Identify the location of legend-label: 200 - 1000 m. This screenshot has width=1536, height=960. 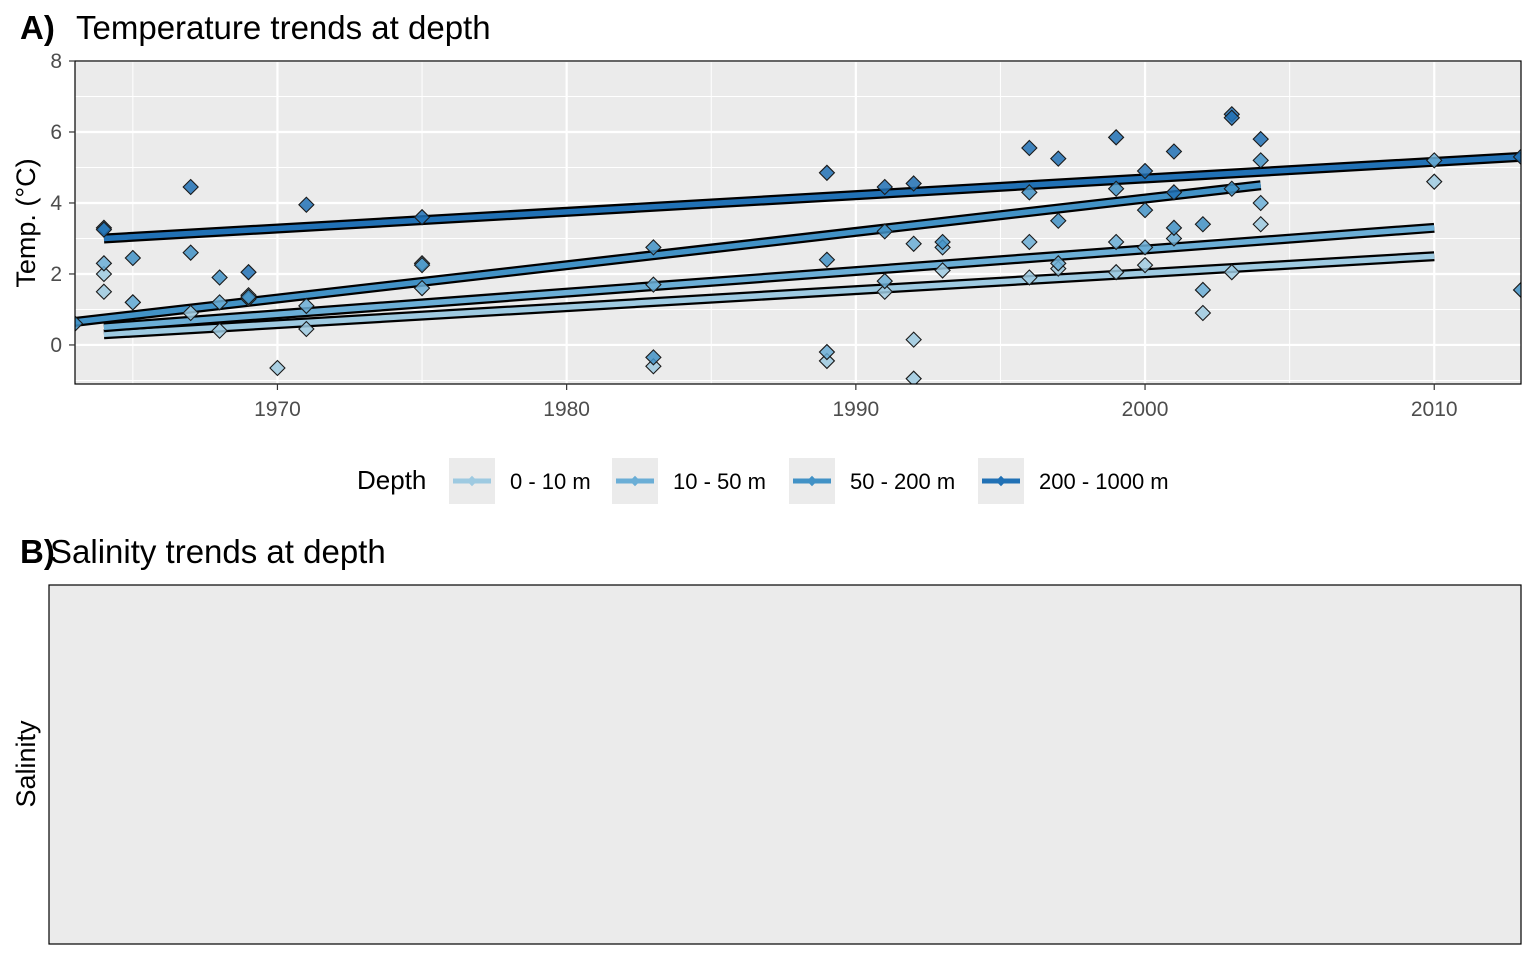
(1104, 481).